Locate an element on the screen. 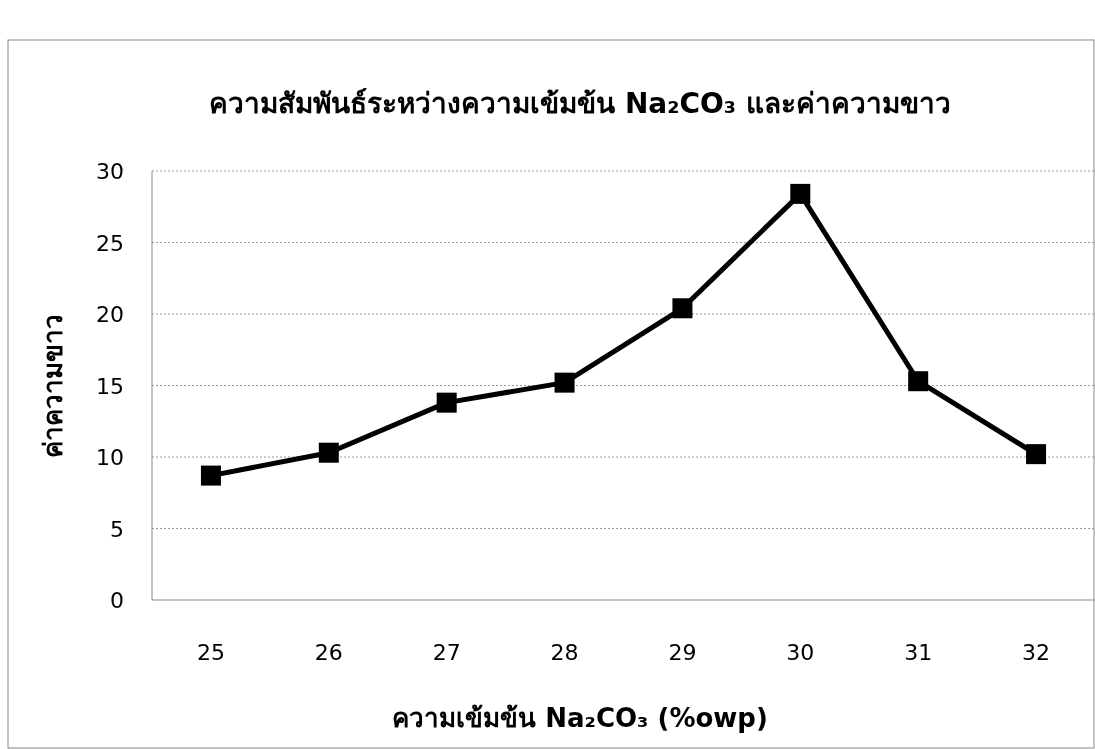 The width and height of the screenshot is (1095, 749). y-tick-label: 0 is located at coordinates (117, 600).